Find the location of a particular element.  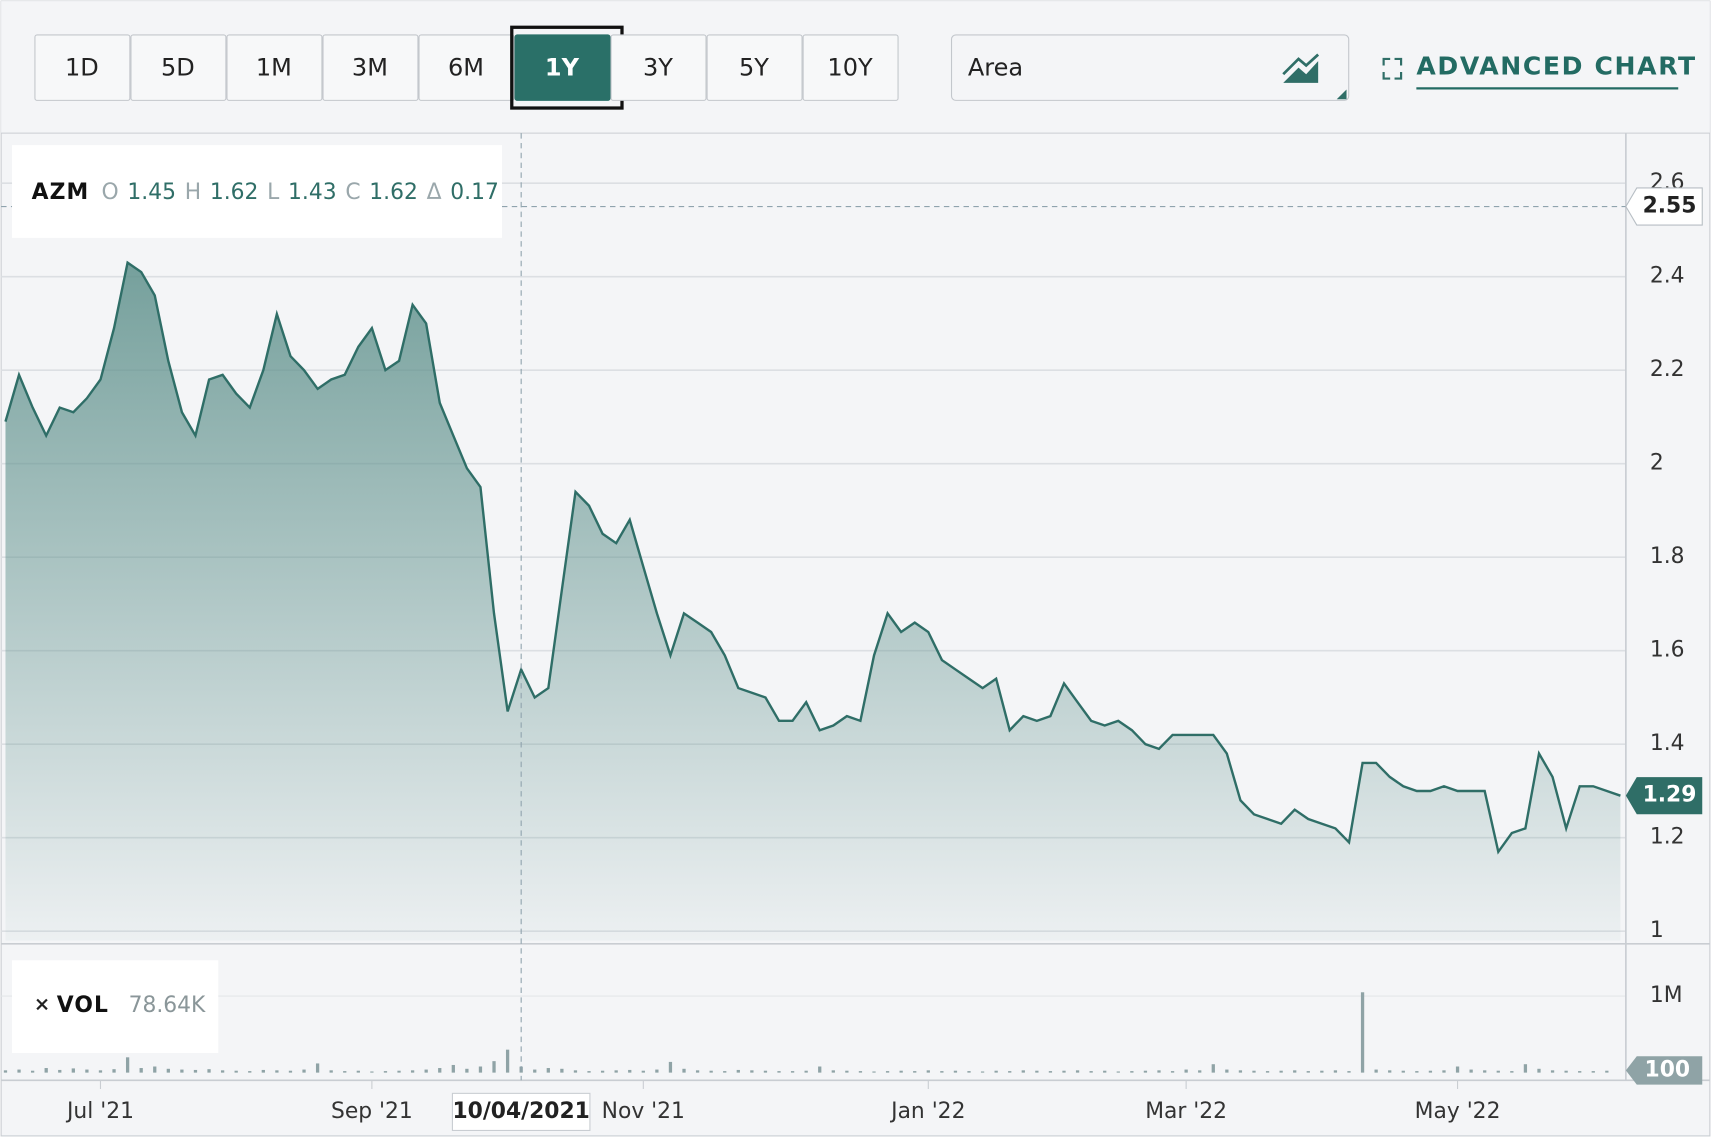

crosshair-x-box is located at coordinates (521, 1111).